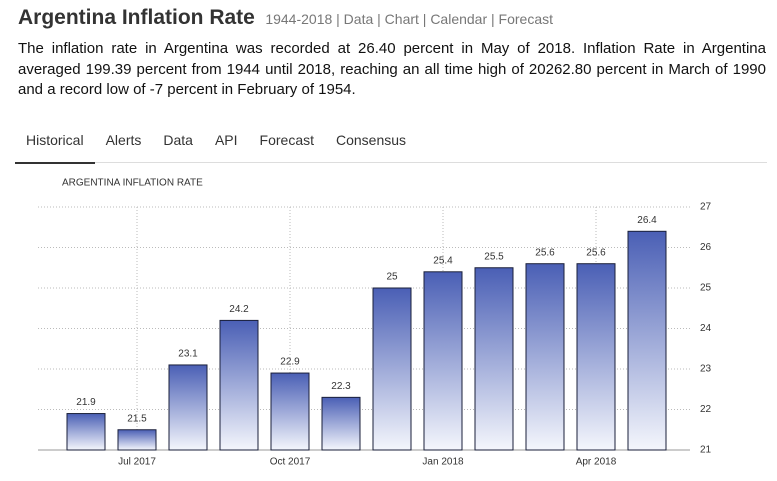 Image resolution: width=777 pixels, height=481 pixels. I want to click on y-tick-label: 26, so click(706, 247).